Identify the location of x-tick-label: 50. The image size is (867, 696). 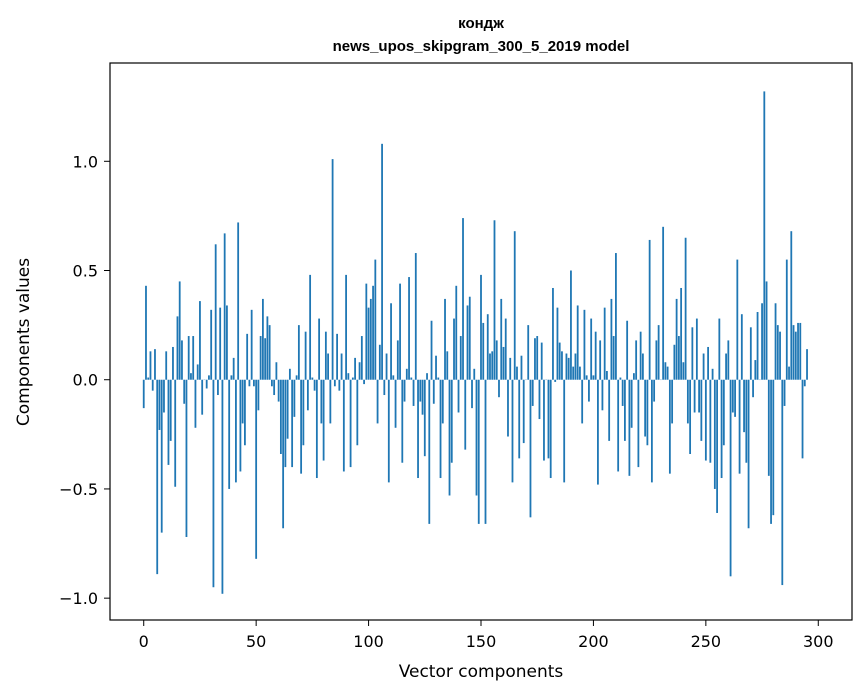
(256, 641).